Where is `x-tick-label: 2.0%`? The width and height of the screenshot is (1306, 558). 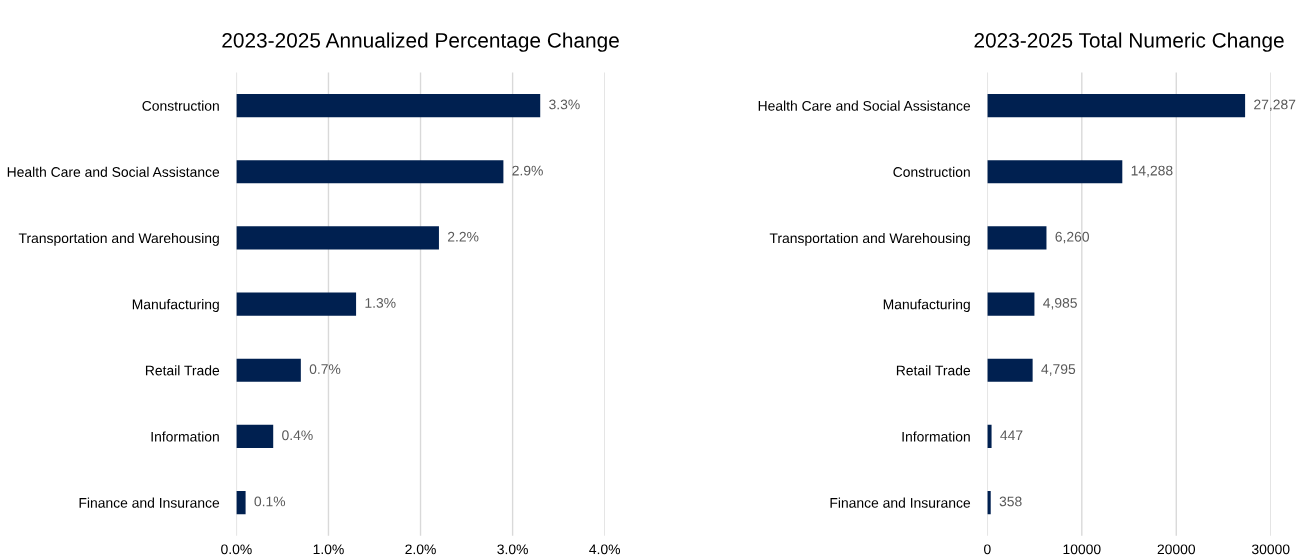
x-tick-label: 2.0% is located at coordinates (420, 549).